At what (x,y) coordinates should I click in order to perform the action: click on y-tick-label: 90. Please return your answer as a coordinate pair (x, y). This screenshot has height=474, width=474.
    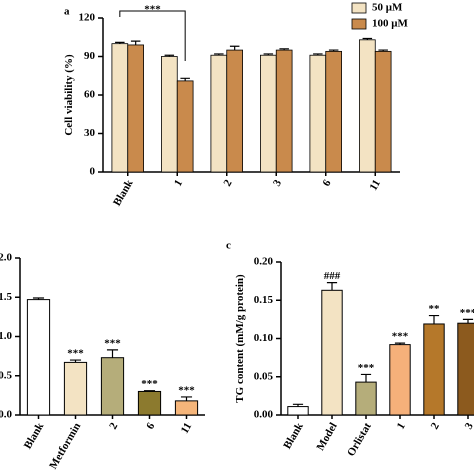
    Looking at the image, I should click on (90, 56).